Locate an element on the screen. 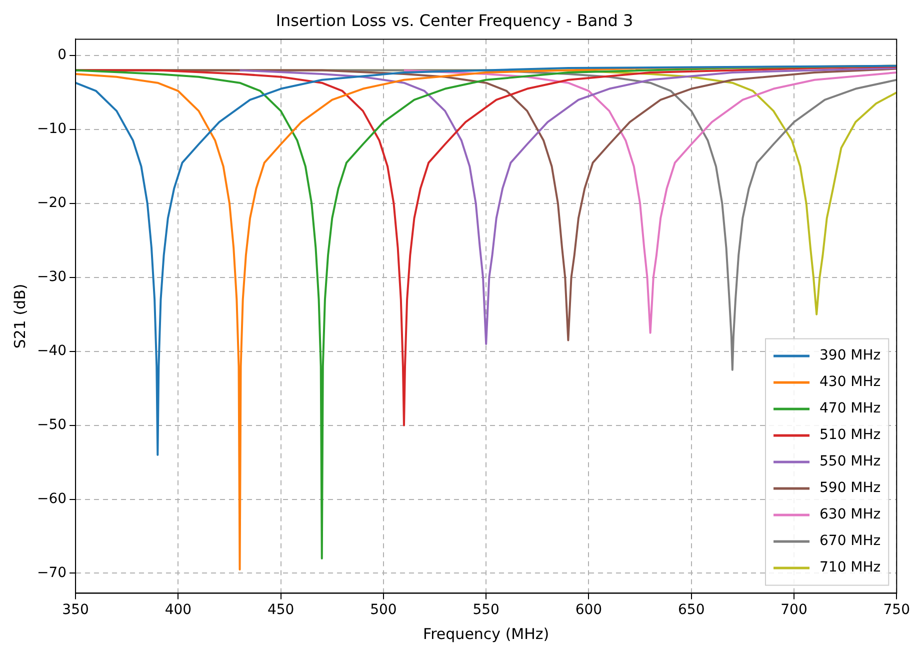 This screenshot has width=921, height=656. x-tick-label: 600 is located at coordinates (588, 610).